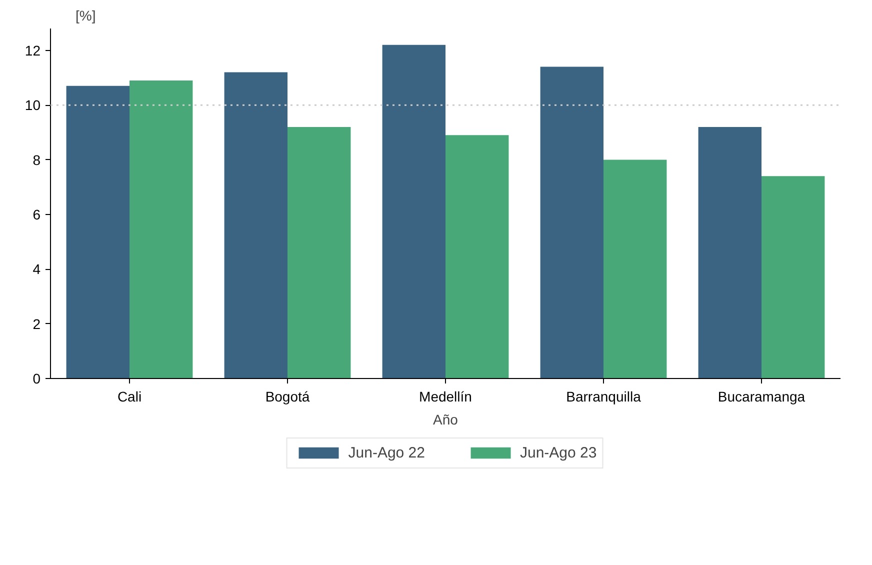 The width and height of the screenshot is (872, 565). Describe the element at coordinates (445, 420) in the screenshot. I see `x-axis-title: Año` at that location.